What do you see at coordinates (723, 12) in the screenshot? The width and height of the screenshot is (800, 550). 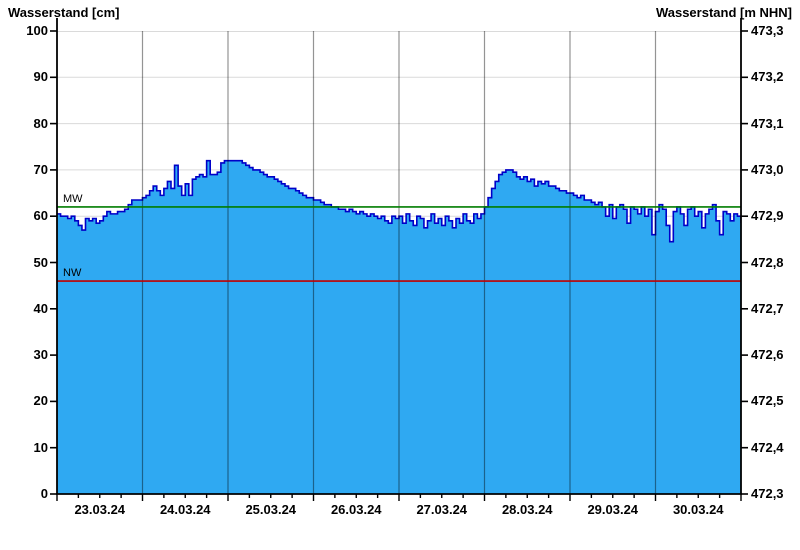 I see `right-axis-title: Wasserstand [m NHN]` at bounding box center [723, 12].